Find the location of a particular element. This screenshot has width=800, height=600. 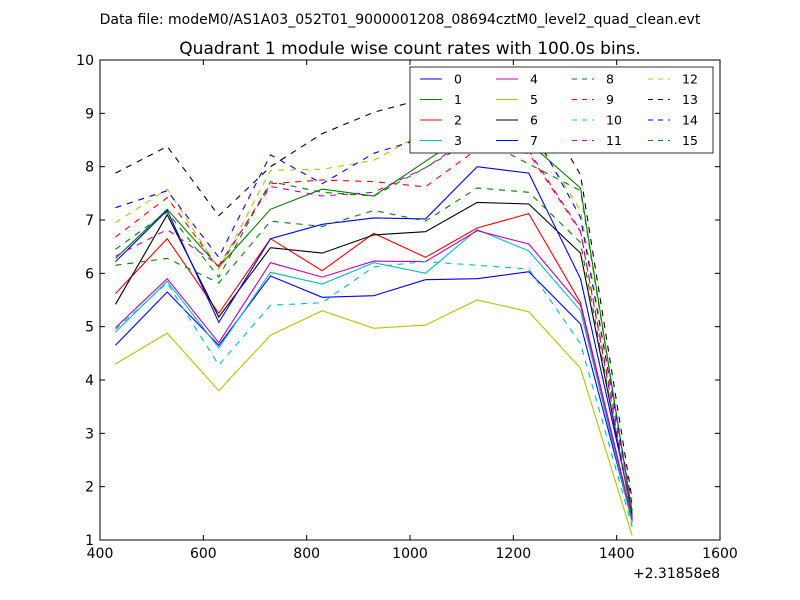

legend-label-8: 8 is located at coordinates (610, 79).